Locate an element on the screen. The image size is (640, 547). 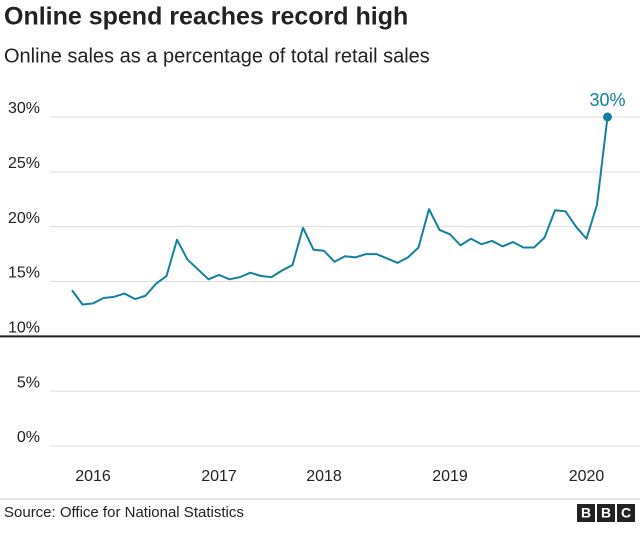
y-tick-label: 25% is located at coordinates (24, 163).